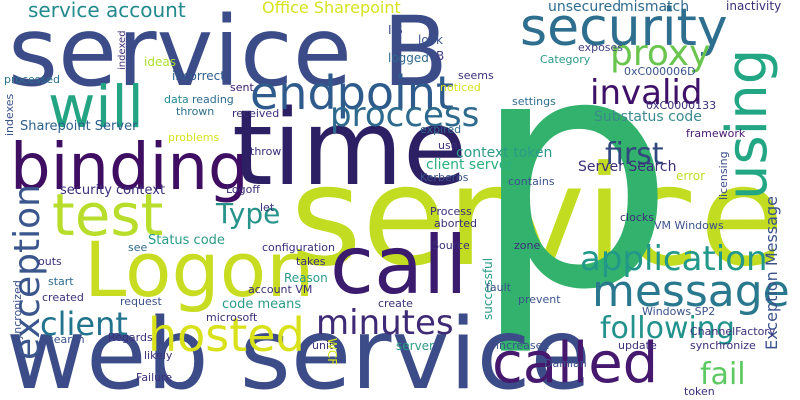 This screenshot has height=400, width=800. Describe the element at coordinates (199, 269) in the screenshot. I see `word: Logon` at that location.